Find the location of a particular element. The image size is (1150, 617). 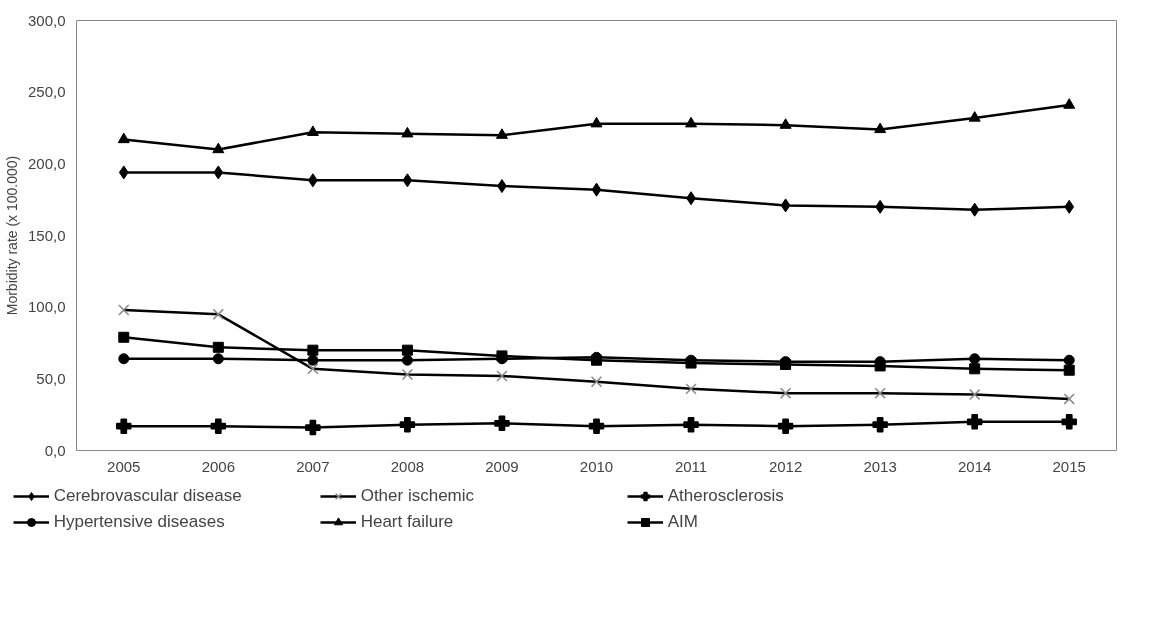

x-tick-label: 2009 is located at coordinates (502, 466).